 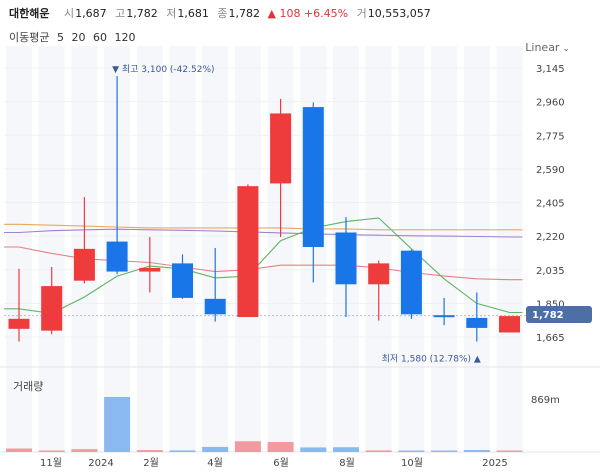 I want to click on price-tick-label: 1,665, so click(x=550, y=338).